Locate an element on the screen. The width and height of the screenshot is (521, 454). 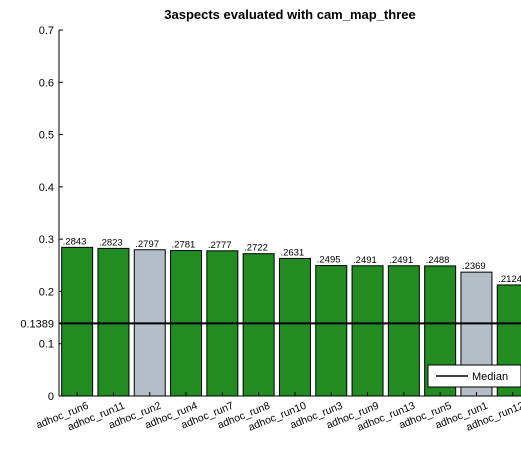
bar-adhoc_run3 is located at coordinates (331, 331).